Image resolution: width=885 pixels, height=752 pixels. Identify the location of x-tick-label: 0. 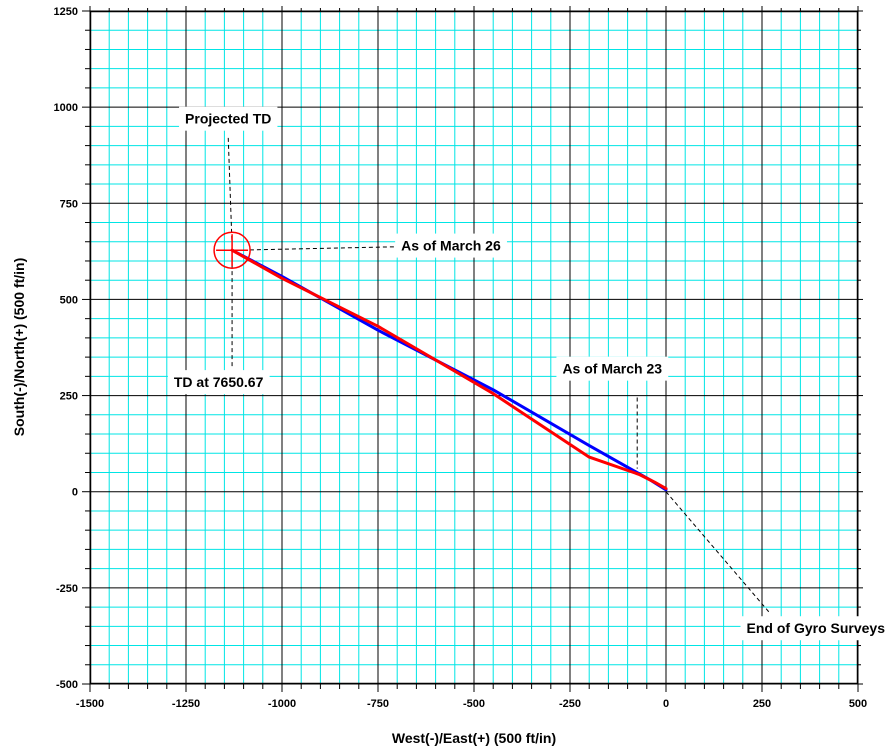
(666, 704).